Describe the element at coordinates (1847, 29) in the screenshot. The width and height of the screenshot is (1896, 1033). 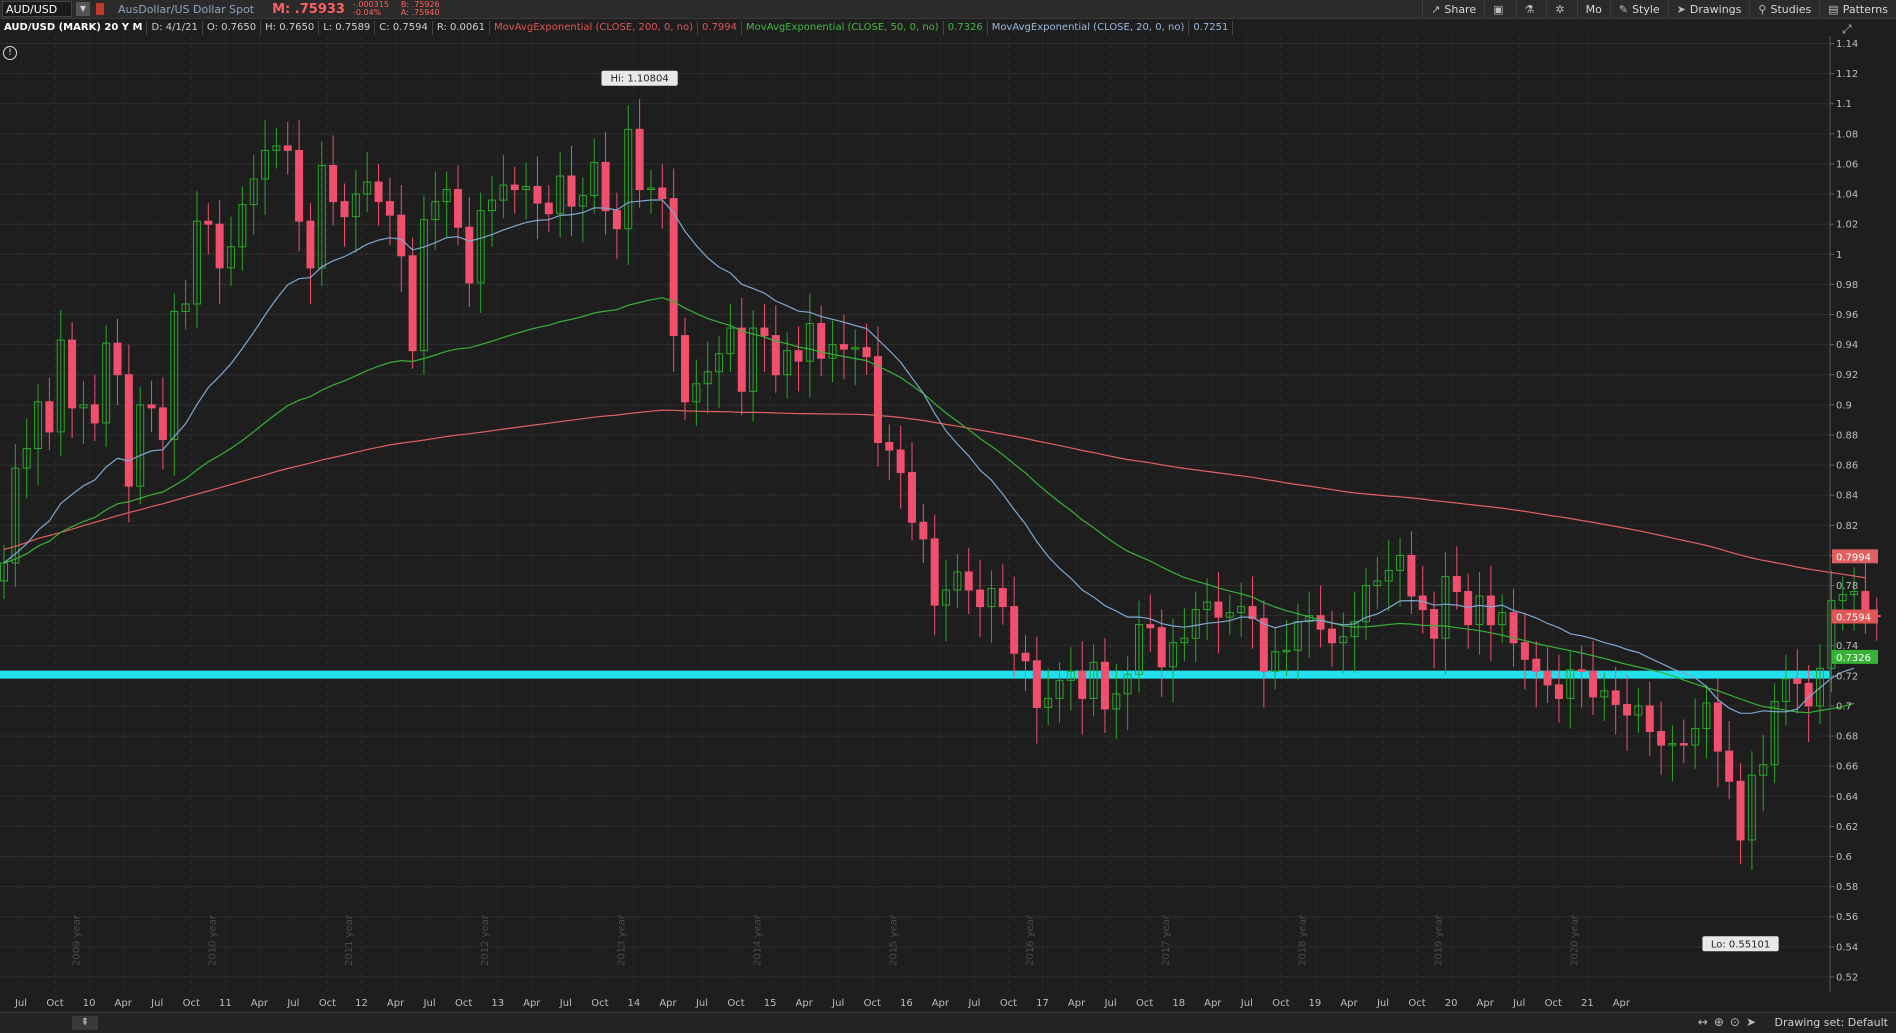
I see `expand-icon: ⤢` at that location.